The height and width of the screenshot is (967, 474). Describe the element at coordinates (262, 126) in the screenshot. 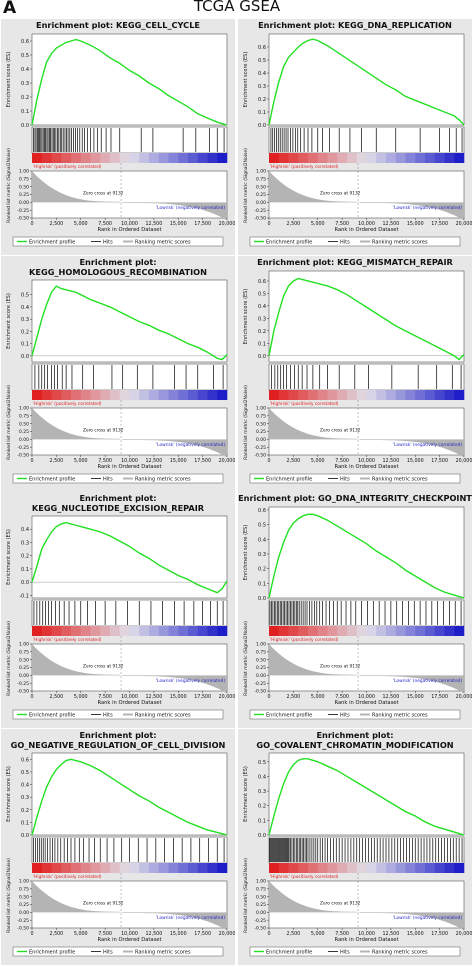

I see `es-tick-label: 0.0` at that location.